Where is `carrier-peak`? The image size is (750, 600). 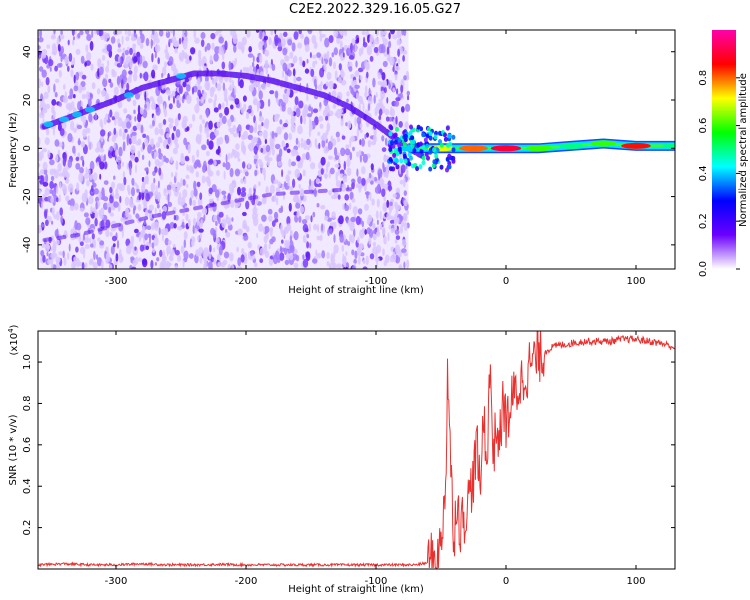 carrier-peak is located at coordinates (571, 145).